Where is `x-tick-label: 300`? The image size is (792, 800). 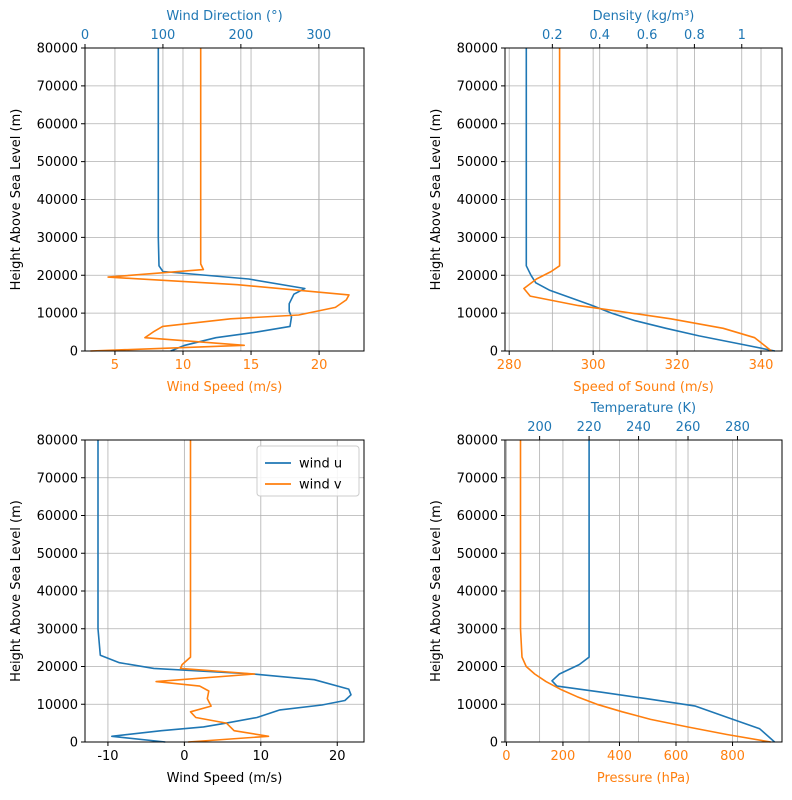 x-tick-label: 300 is located at coordinates (593, 365).